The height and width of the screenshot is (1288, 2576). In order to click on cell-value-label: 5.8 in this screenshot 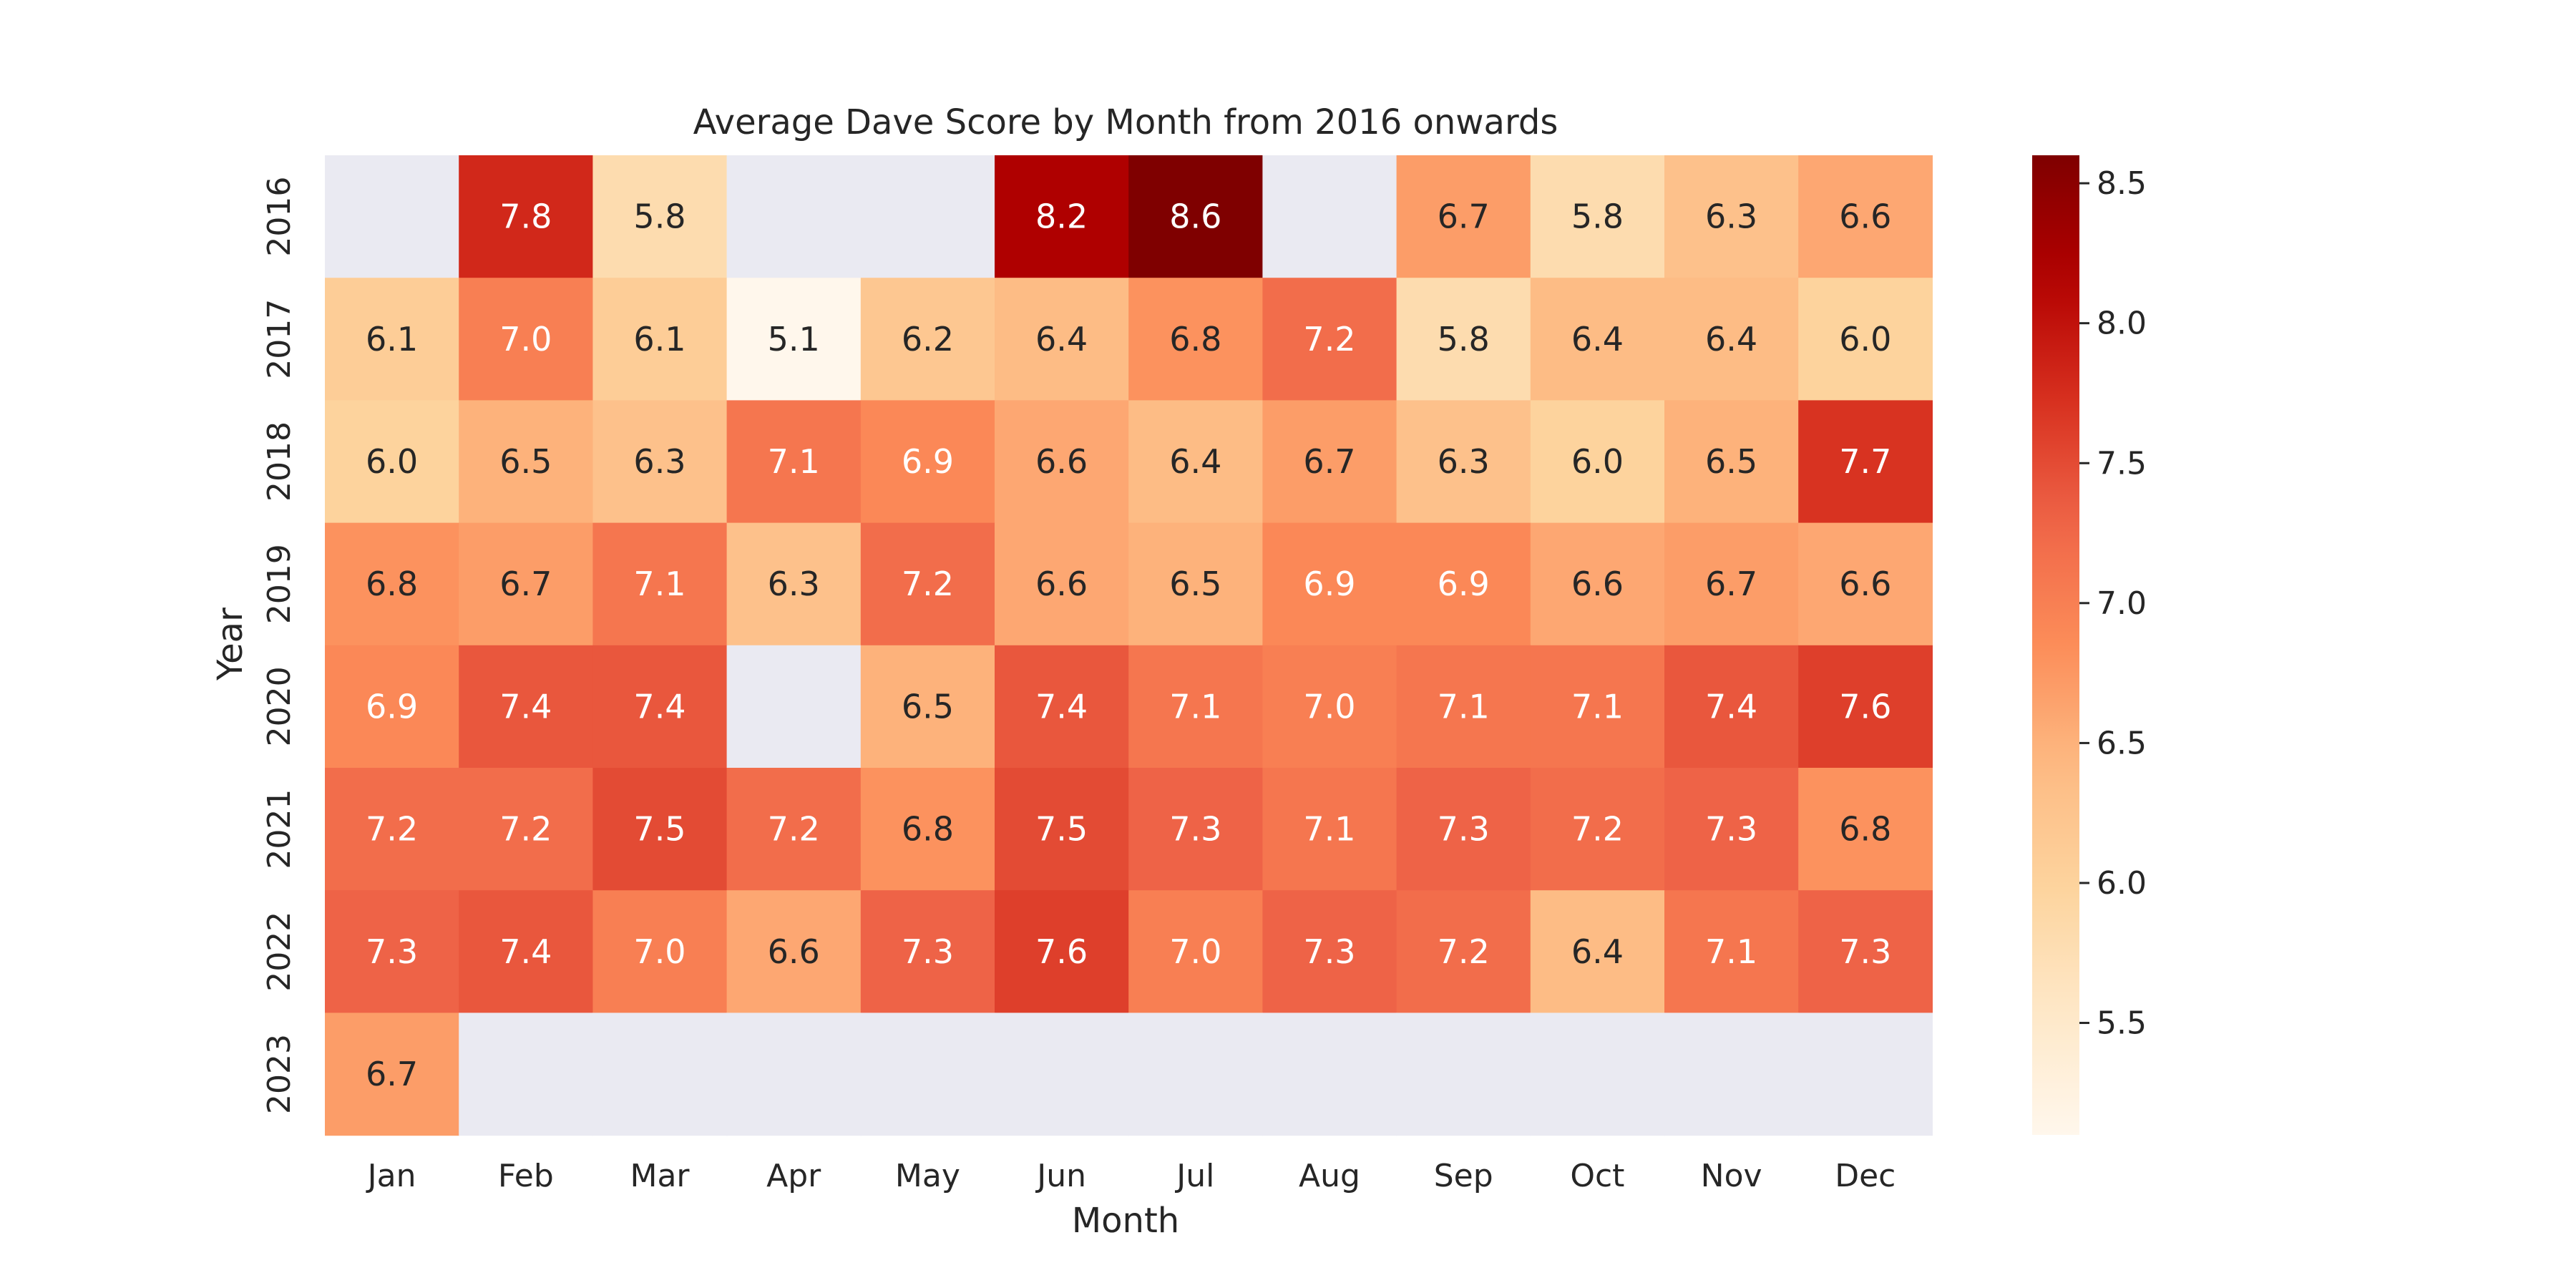, I will do `click(659, 217)`.